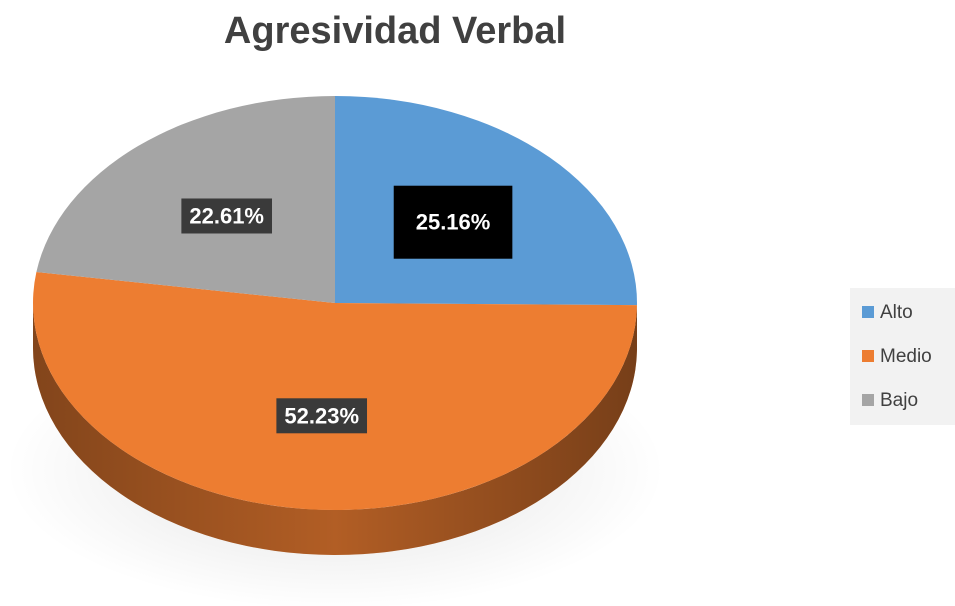 The height and width of the screenshot is (606, 955). I want to click on data-label: 52.23%, so click(321, 415).